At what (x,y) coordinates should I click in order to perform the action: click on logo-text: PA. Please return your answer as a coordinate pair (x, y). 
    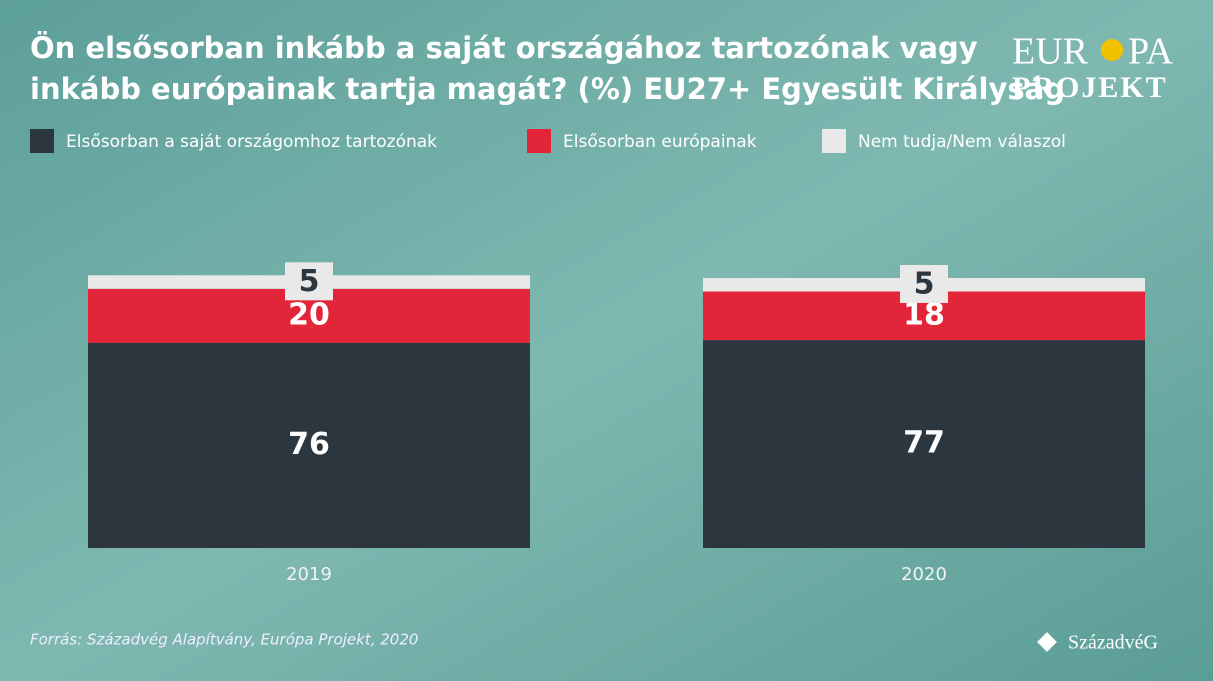
    Looking at the image, I should click on (1151, 52).